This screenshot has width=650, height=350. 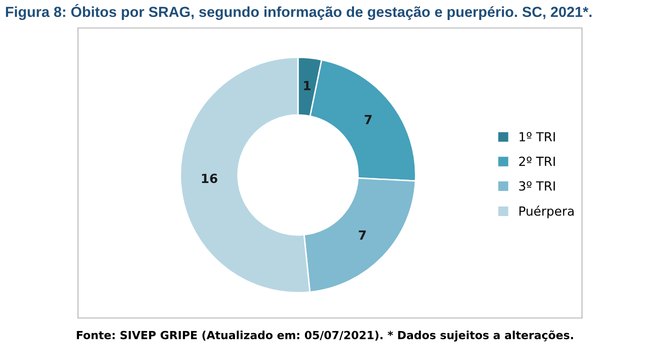 What do you see at coordinates (537, 186) in the screenshot?
I see `legend-label: 3º TRI` at bounding box center [537, 186].